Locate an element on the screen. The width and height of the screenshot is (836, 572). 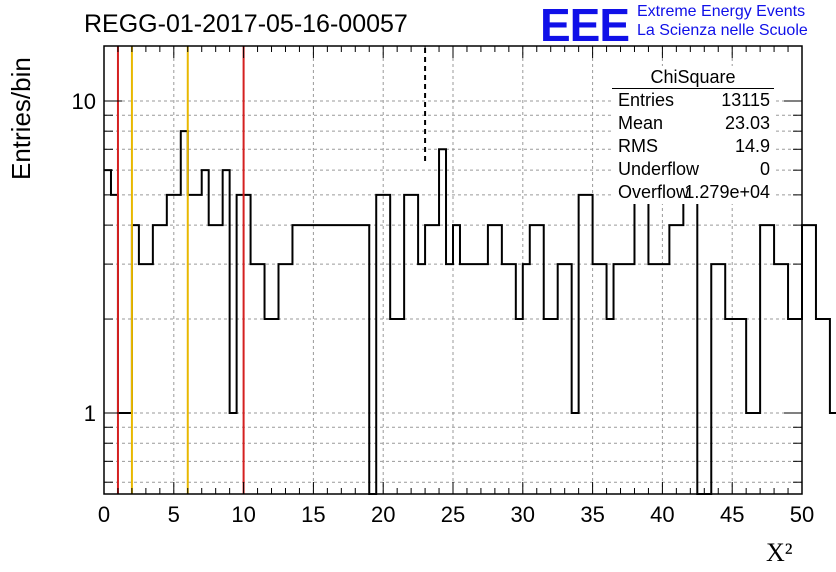
x-tick-label: 40 is located at coordinates (662, 514).